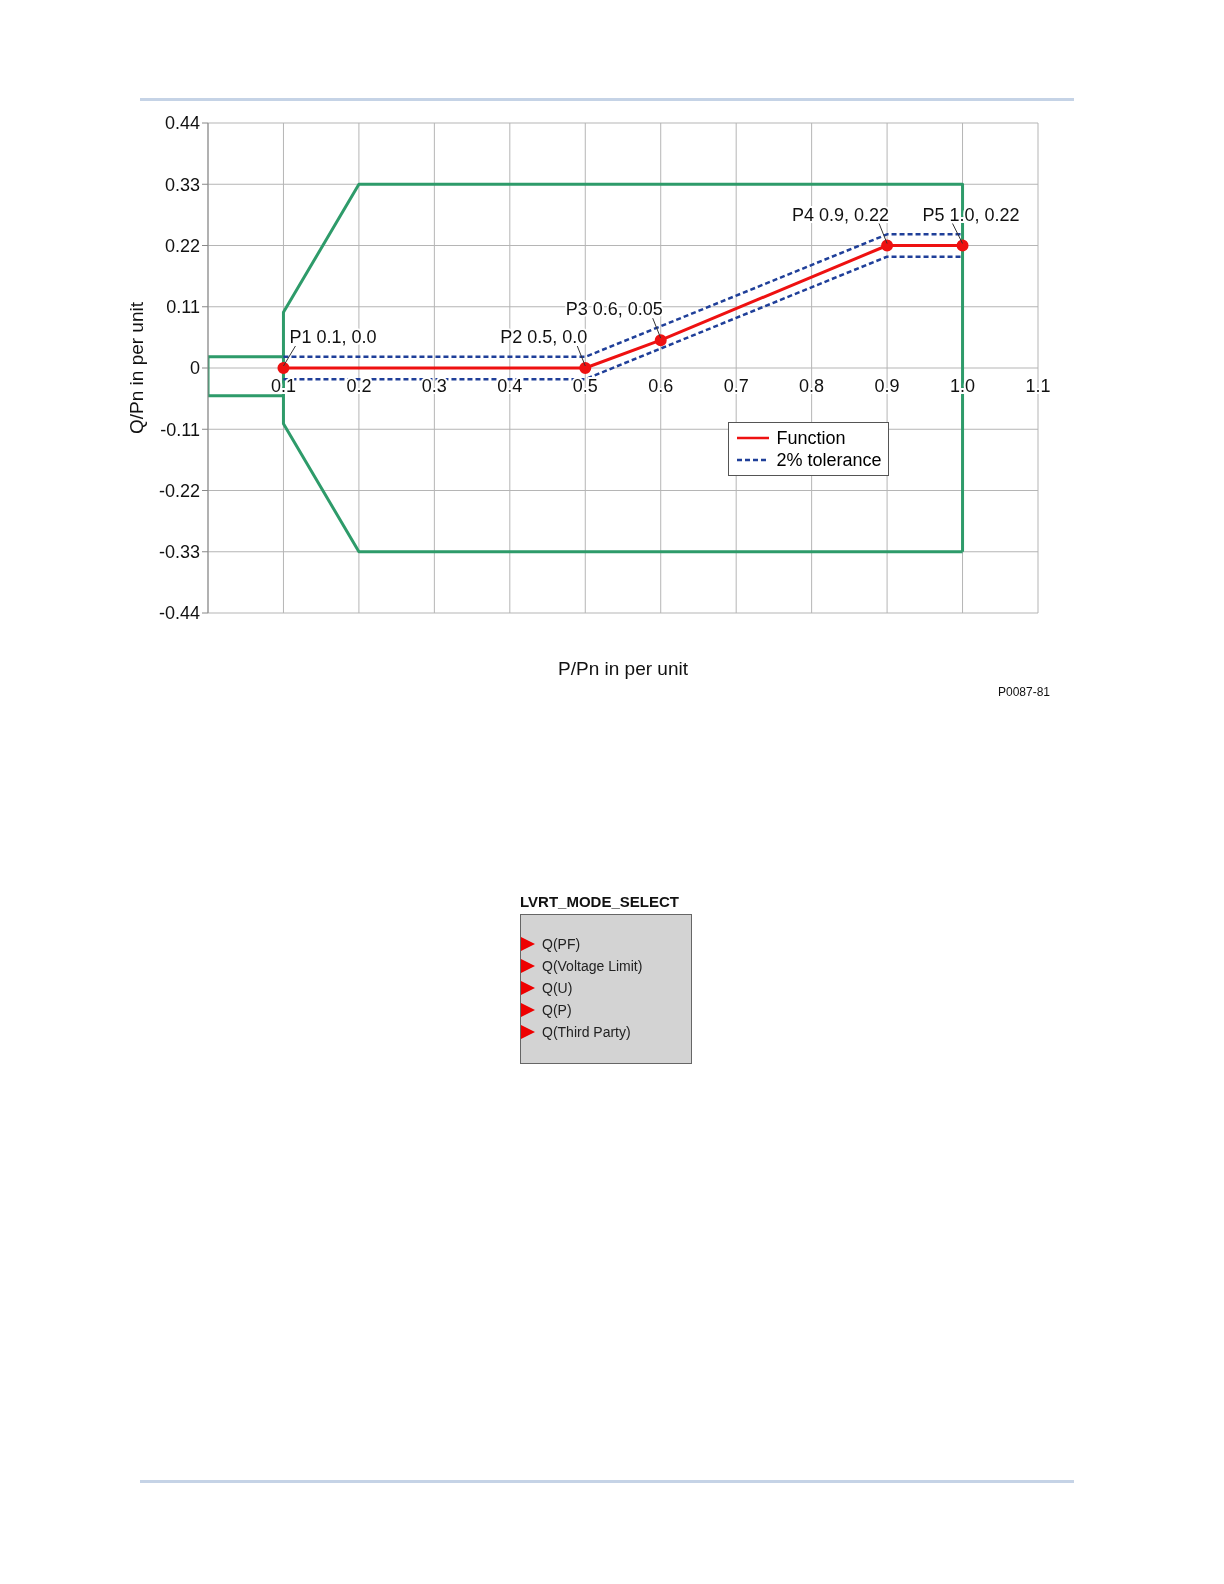 The width and height of the screenshot is (1224, 1584). Describe the element at coordinates (557, 988) in the screenshot. I see `text: Q(U)` at that location.